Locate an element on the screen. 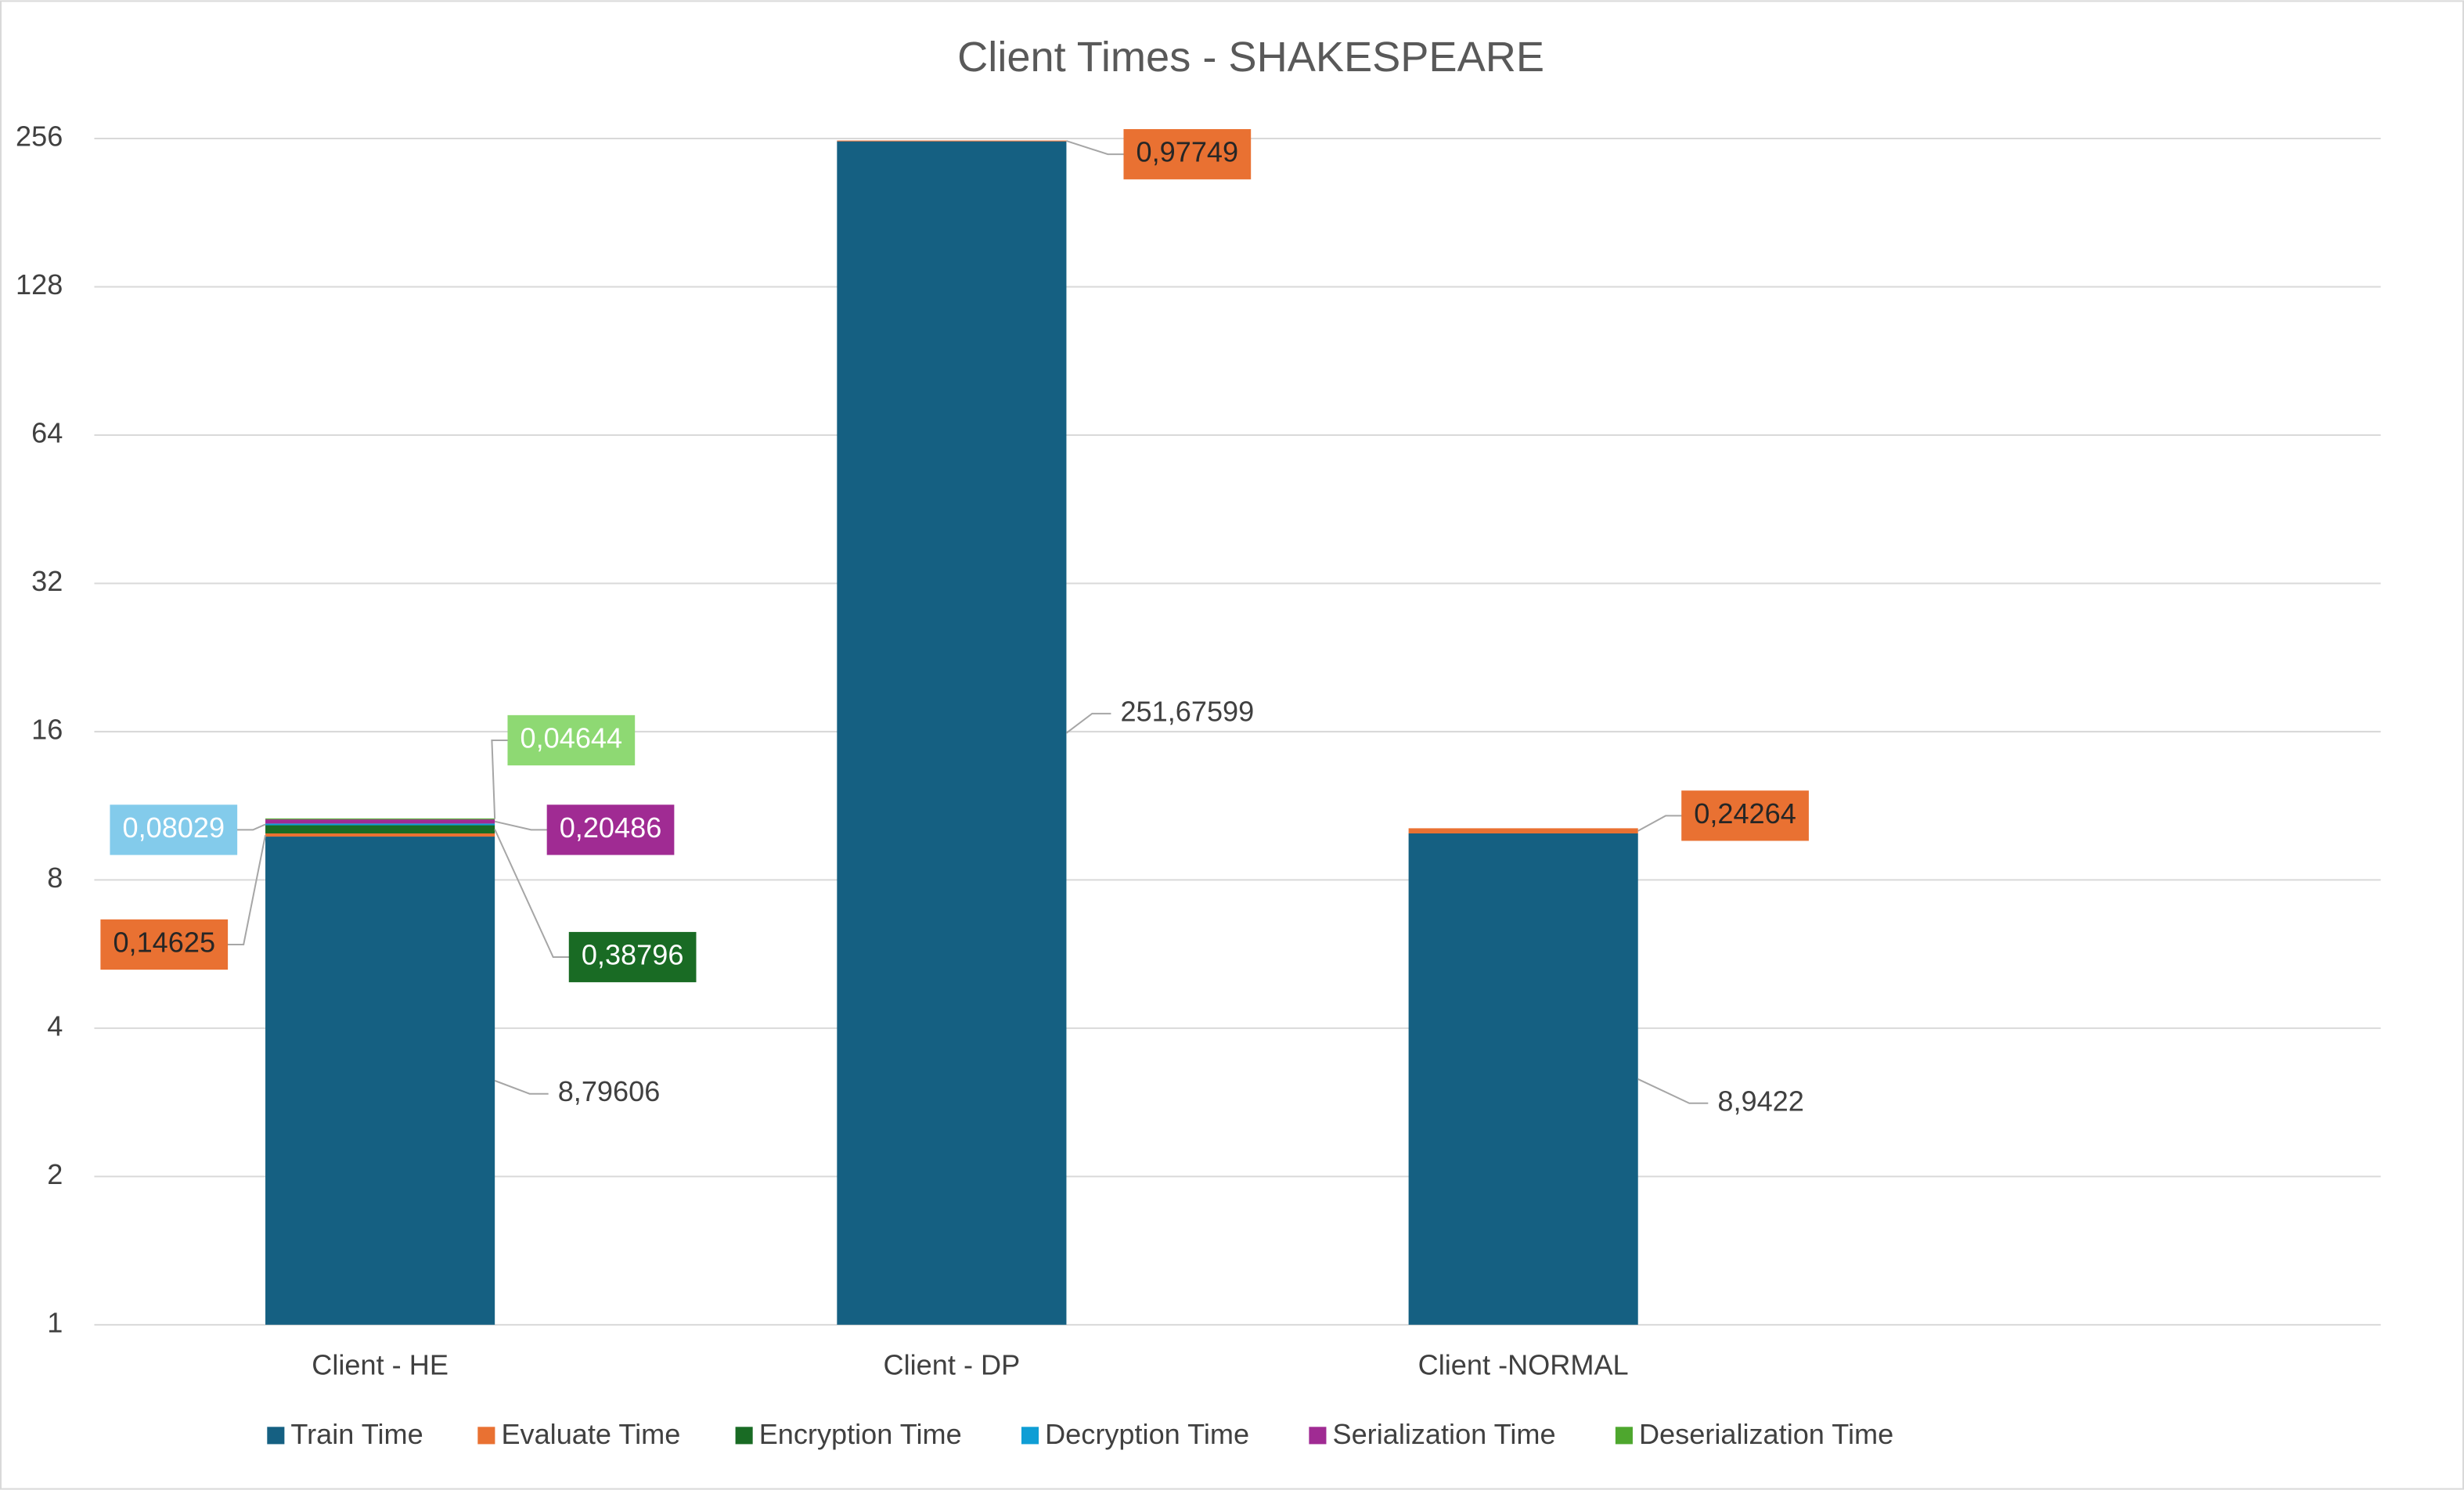 Image resolution: width=2464 pixels, height=1490 pixels. data-label: 0,08029 is located at coordinates (174, 828).